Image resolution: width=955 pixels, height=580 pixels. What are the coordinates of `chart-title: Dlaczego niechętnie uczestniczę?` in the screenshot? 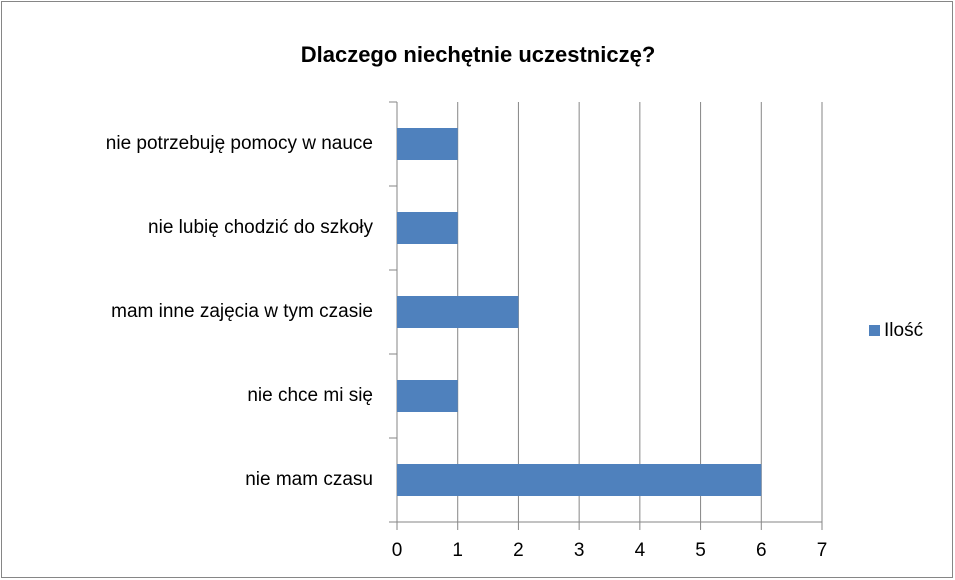 It's located at (478, 54).